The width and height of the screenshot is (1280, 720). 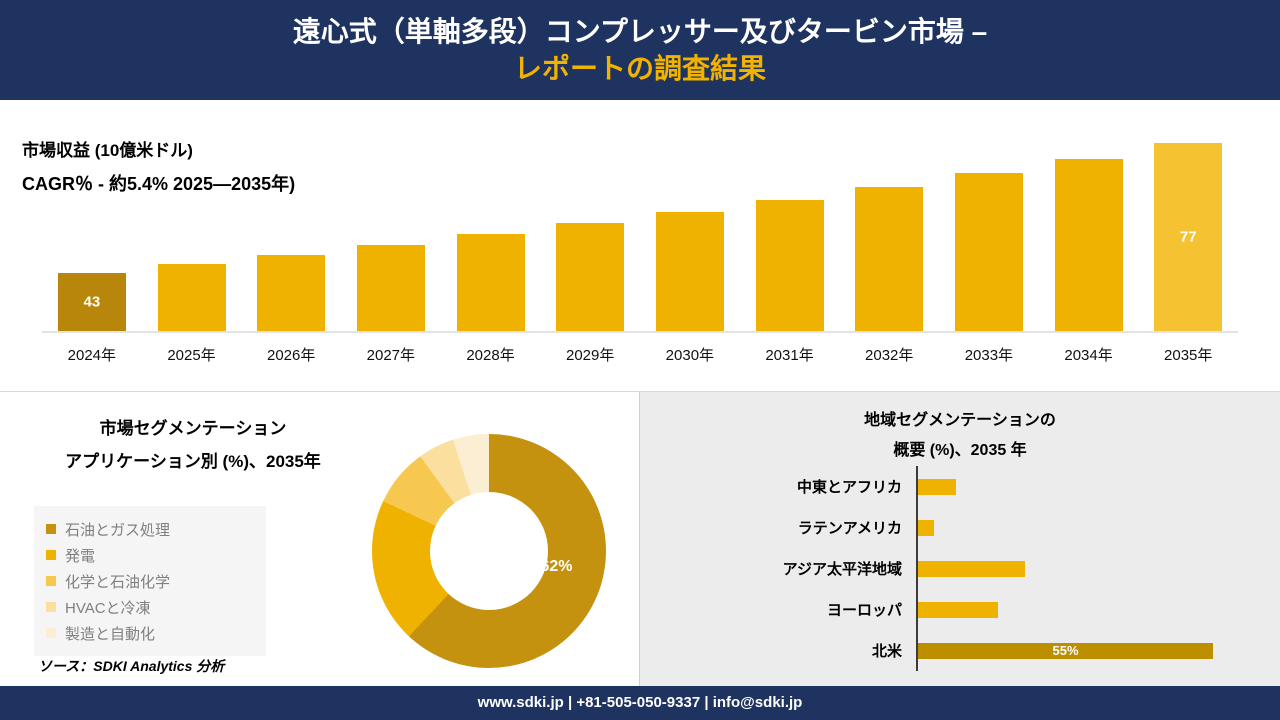 I want to click on region-title-line1: 地域セグメンテーションの, so click(x=960, y=420).